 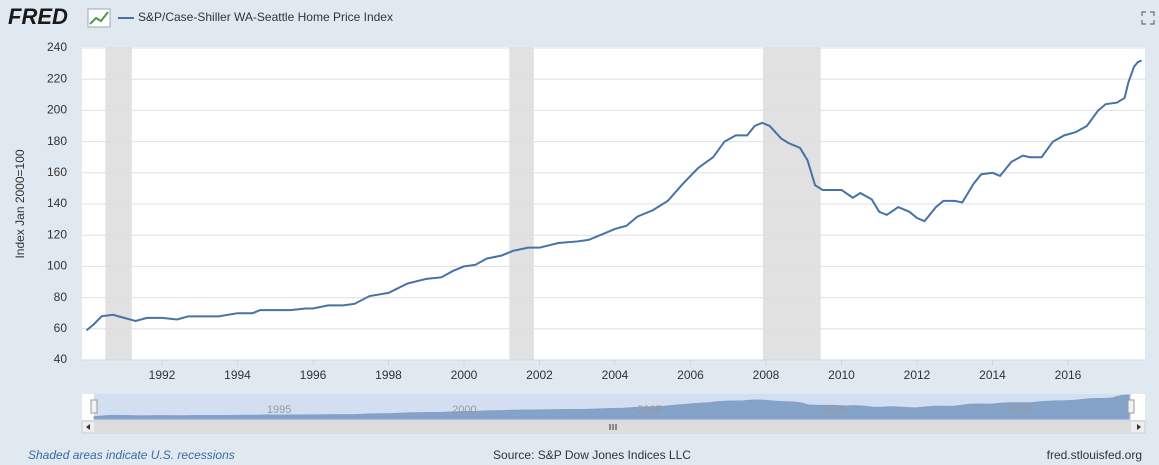 What do you see at coordinates (613, 427) in the screenshot?
I see `scrollbar` at bounding box center [613, 427].